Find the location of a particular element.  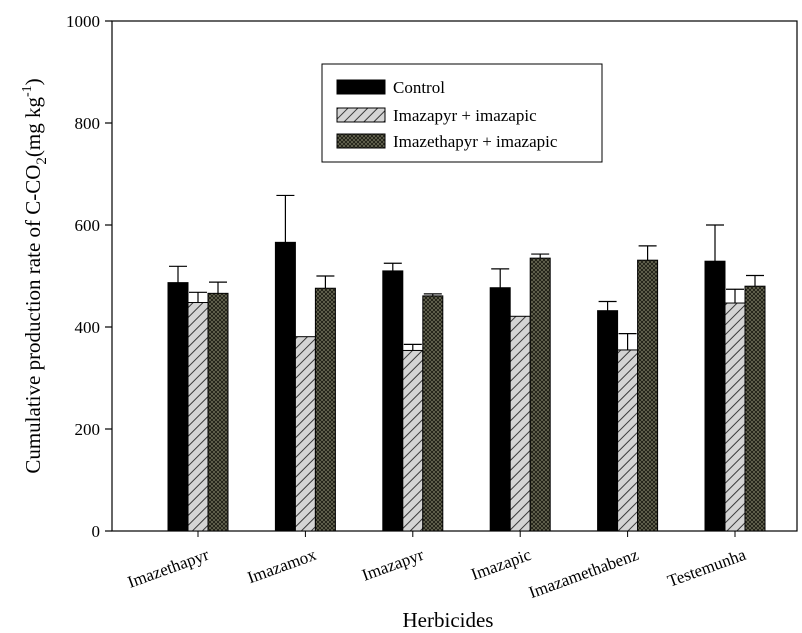

y-tick-label: 400 is located at coordinates (88, 327).